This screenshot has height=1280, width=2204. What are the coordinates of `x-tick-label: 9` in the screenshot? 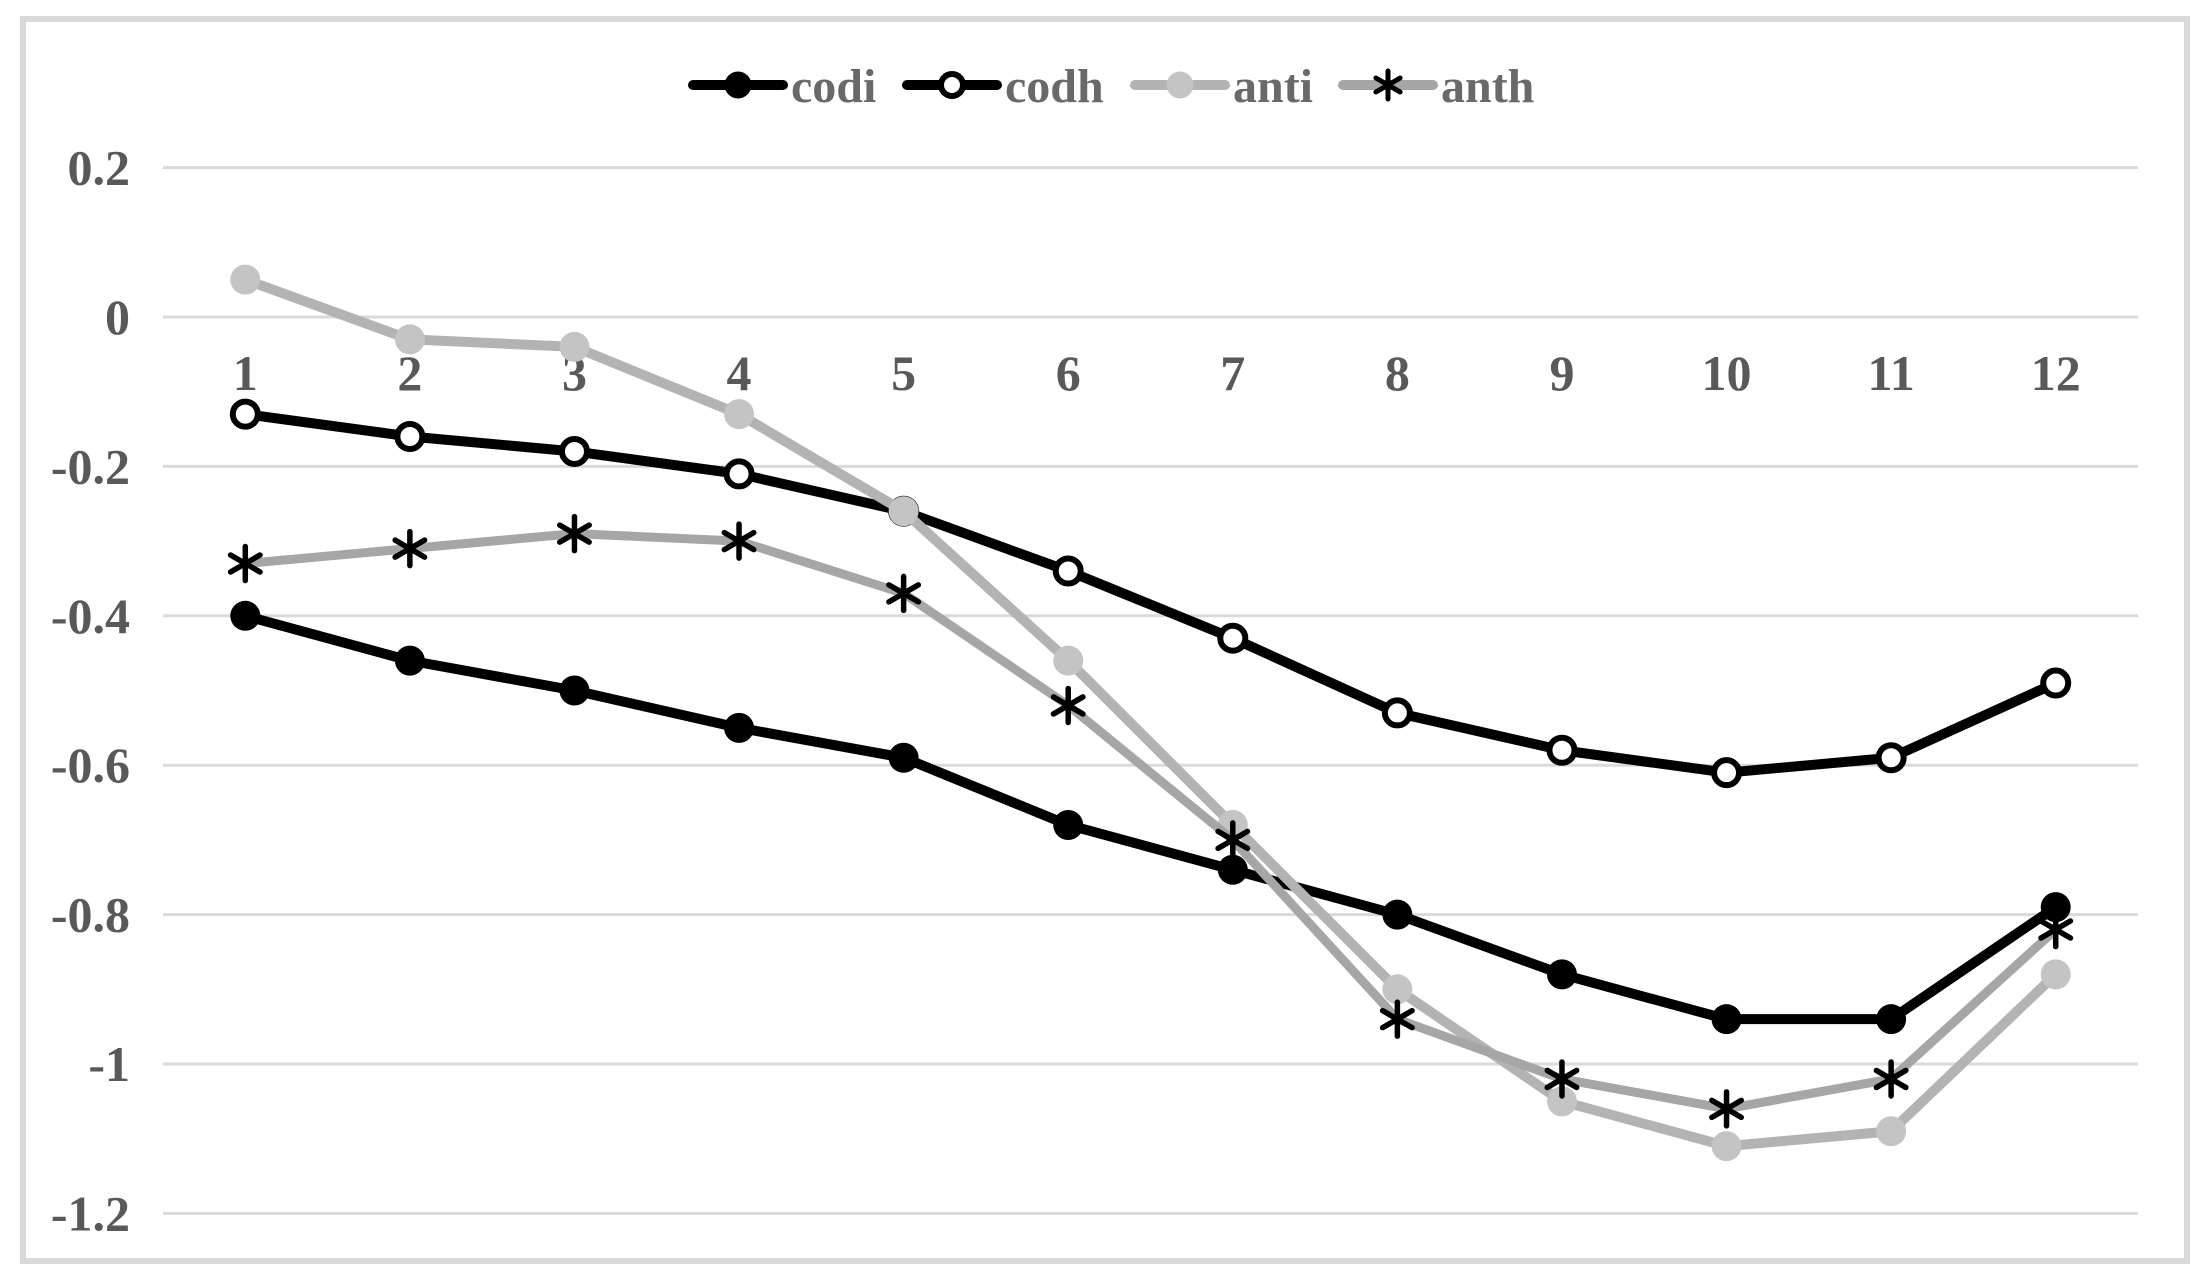 It's located at (1561, 373).